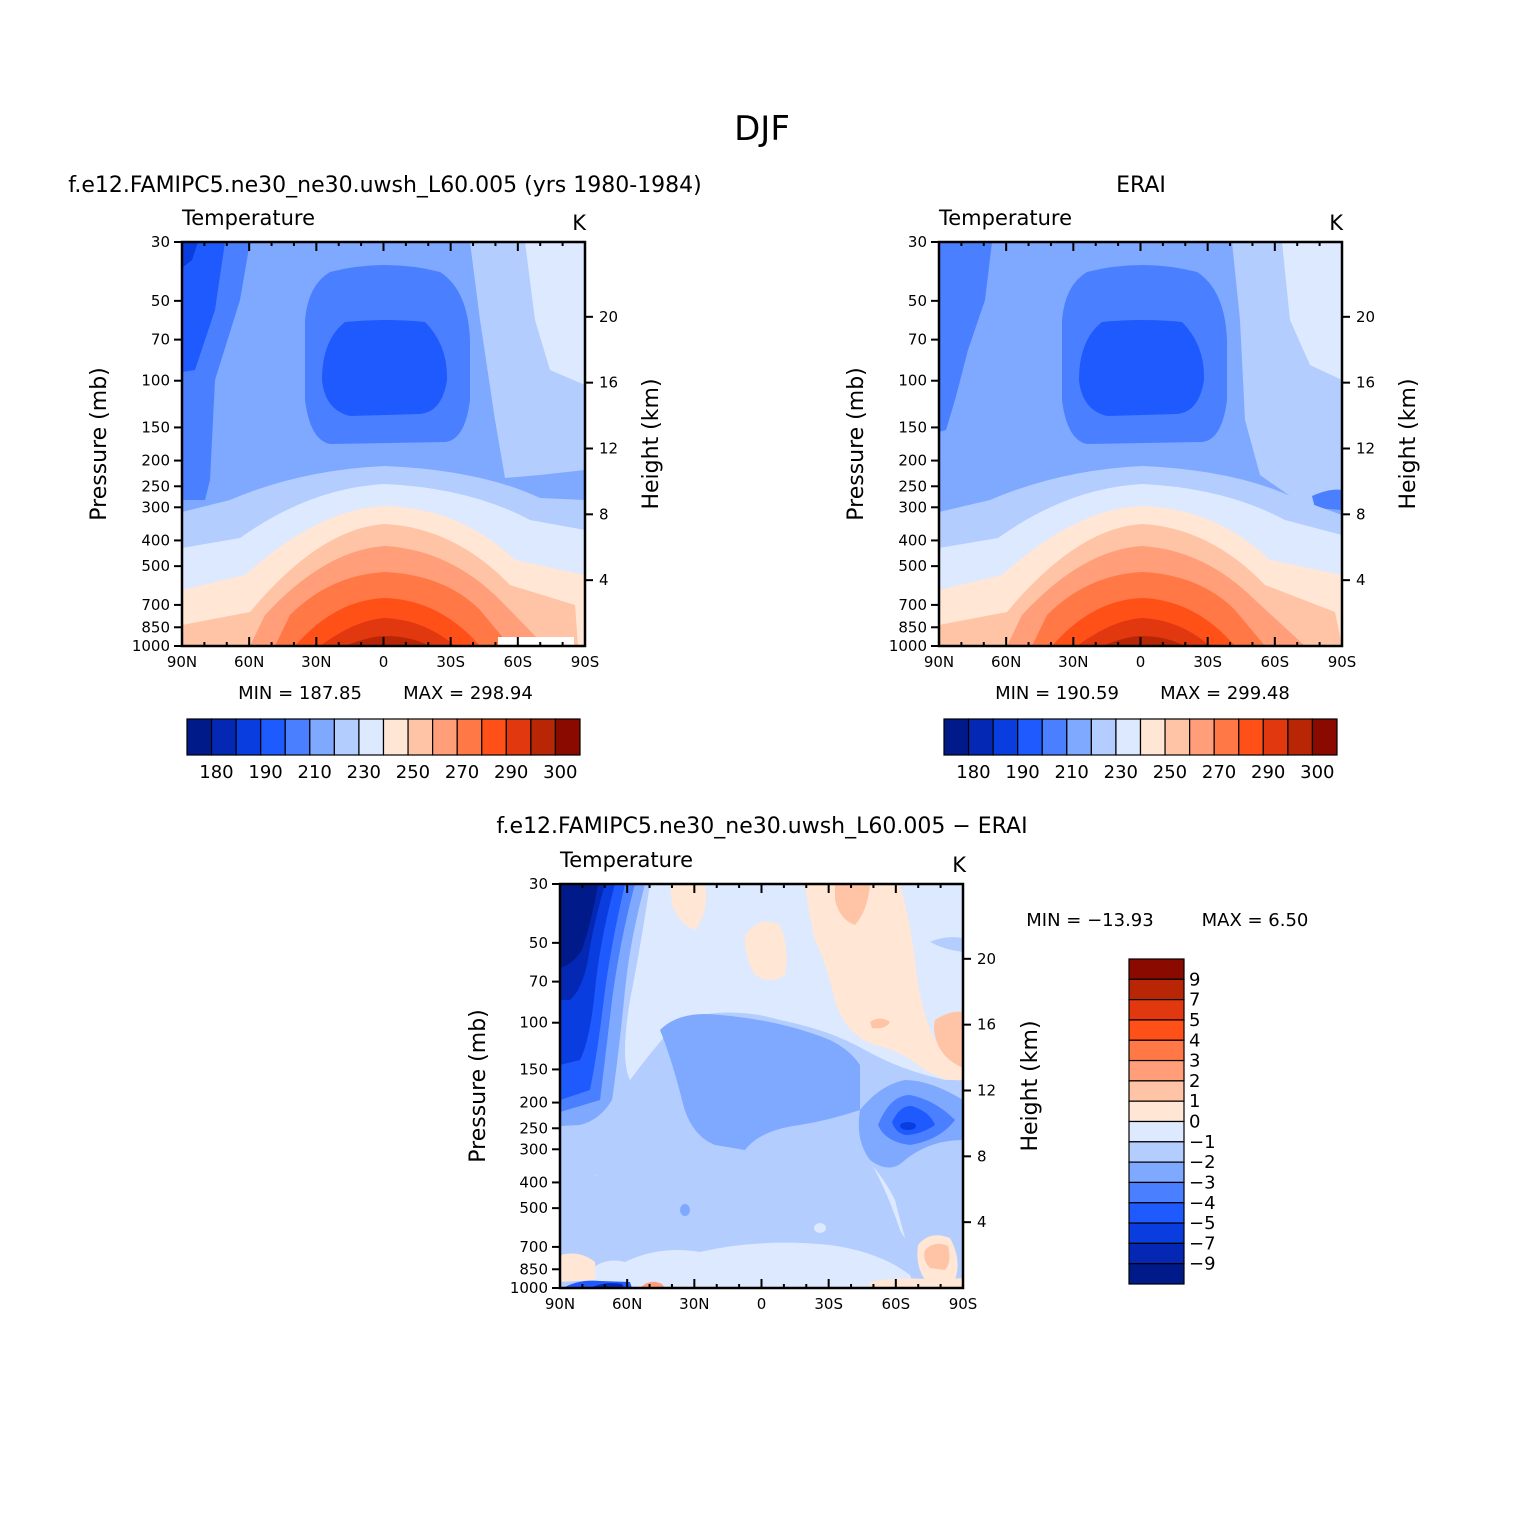 The image size is (1525, 1530). Describe the element at coordinates (912, 566) in the screenshot. I see `y-tick-label: 500` at that location.